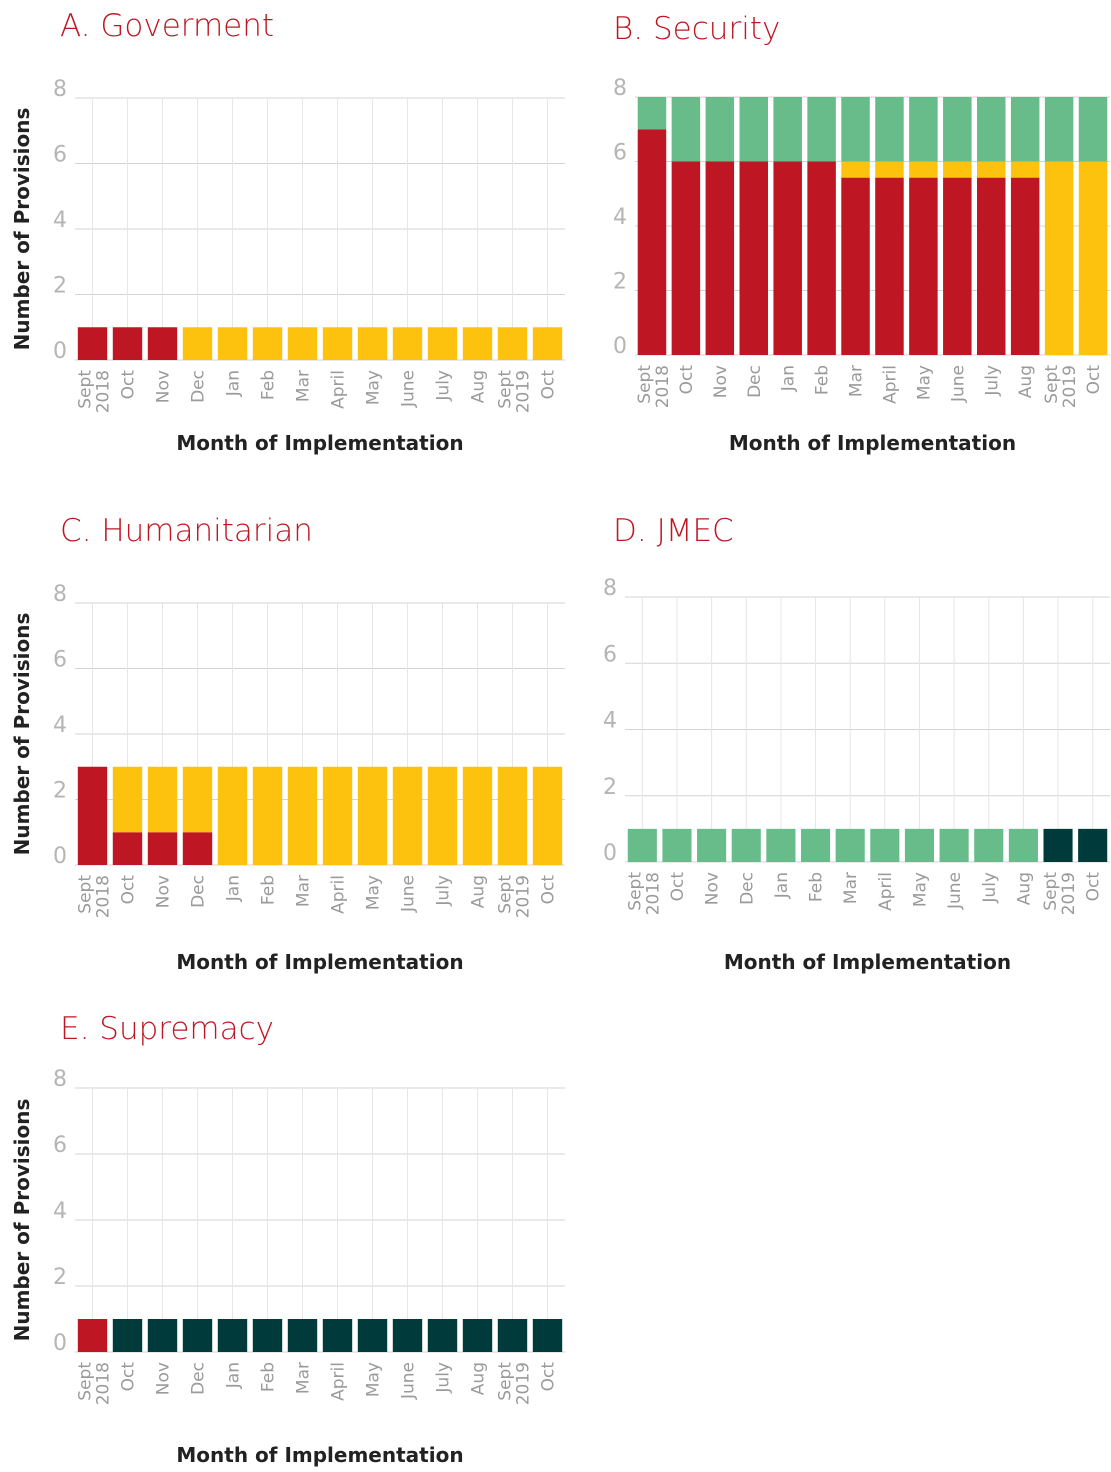  What do you see at coordinates (104, 896) in the screenshot?
I see `x-tick-label-line: 2018` at bounding box center [104, 896].